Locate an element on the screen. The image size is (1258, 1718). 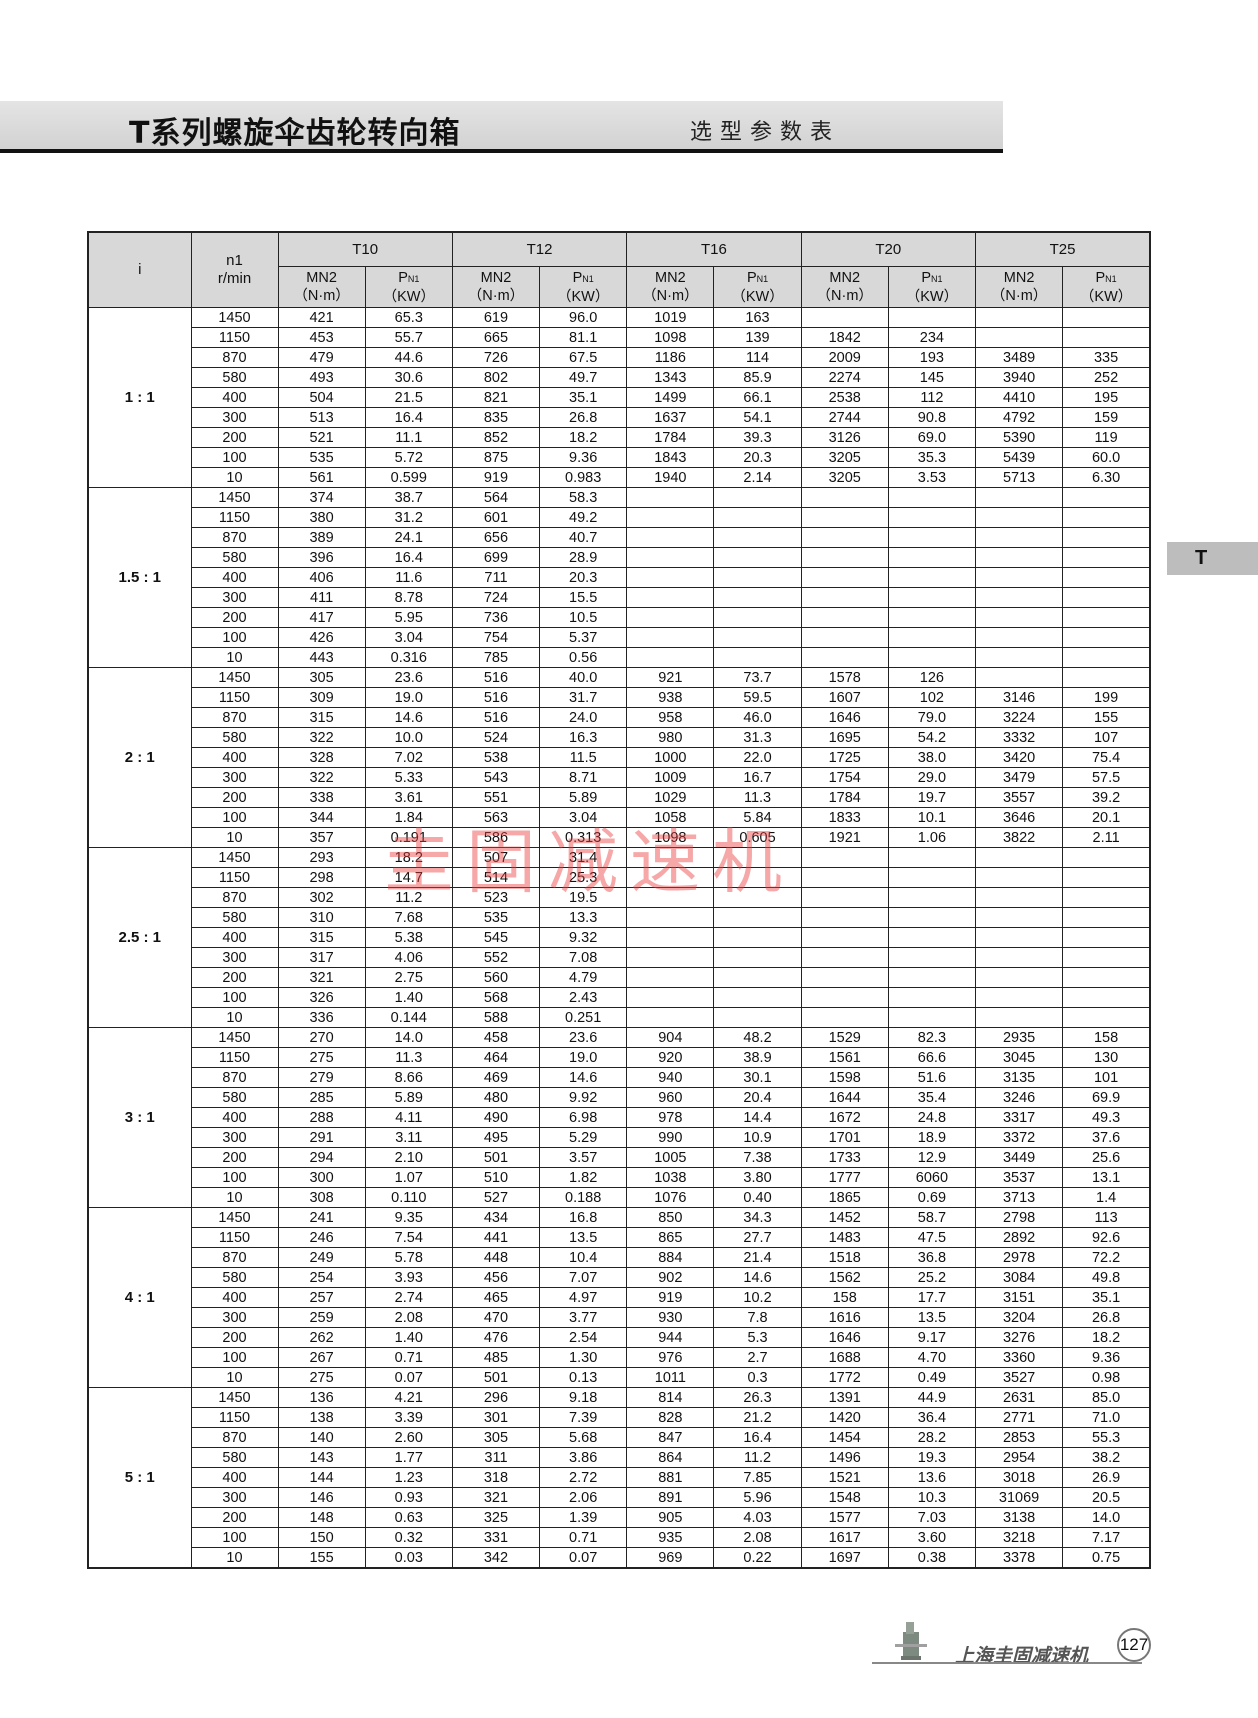
torque-cell: 148 is located at coordinates (321, 1517).